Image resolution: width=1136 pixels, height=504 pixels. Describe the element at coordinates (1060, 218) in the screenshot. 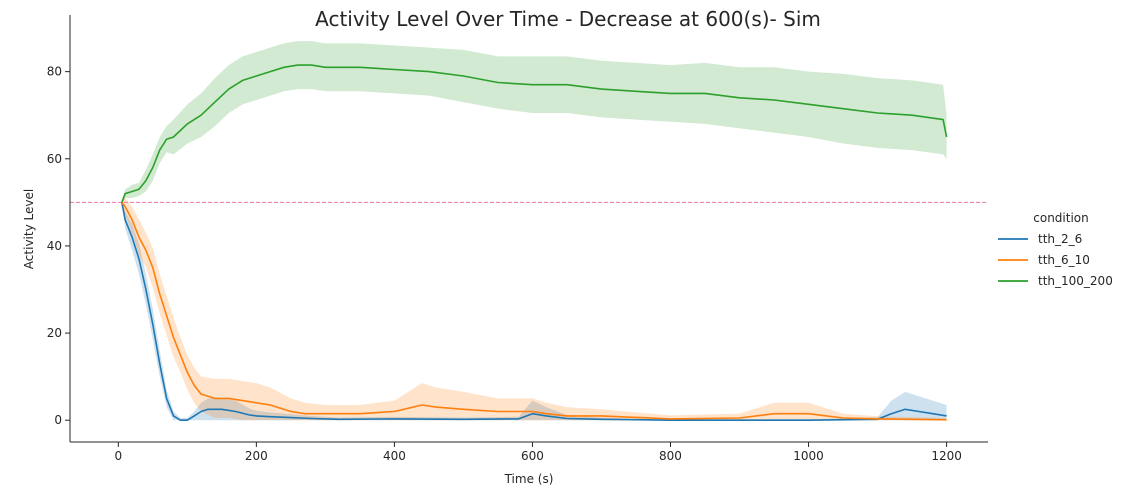

I see `legend-title: condition` at that location.